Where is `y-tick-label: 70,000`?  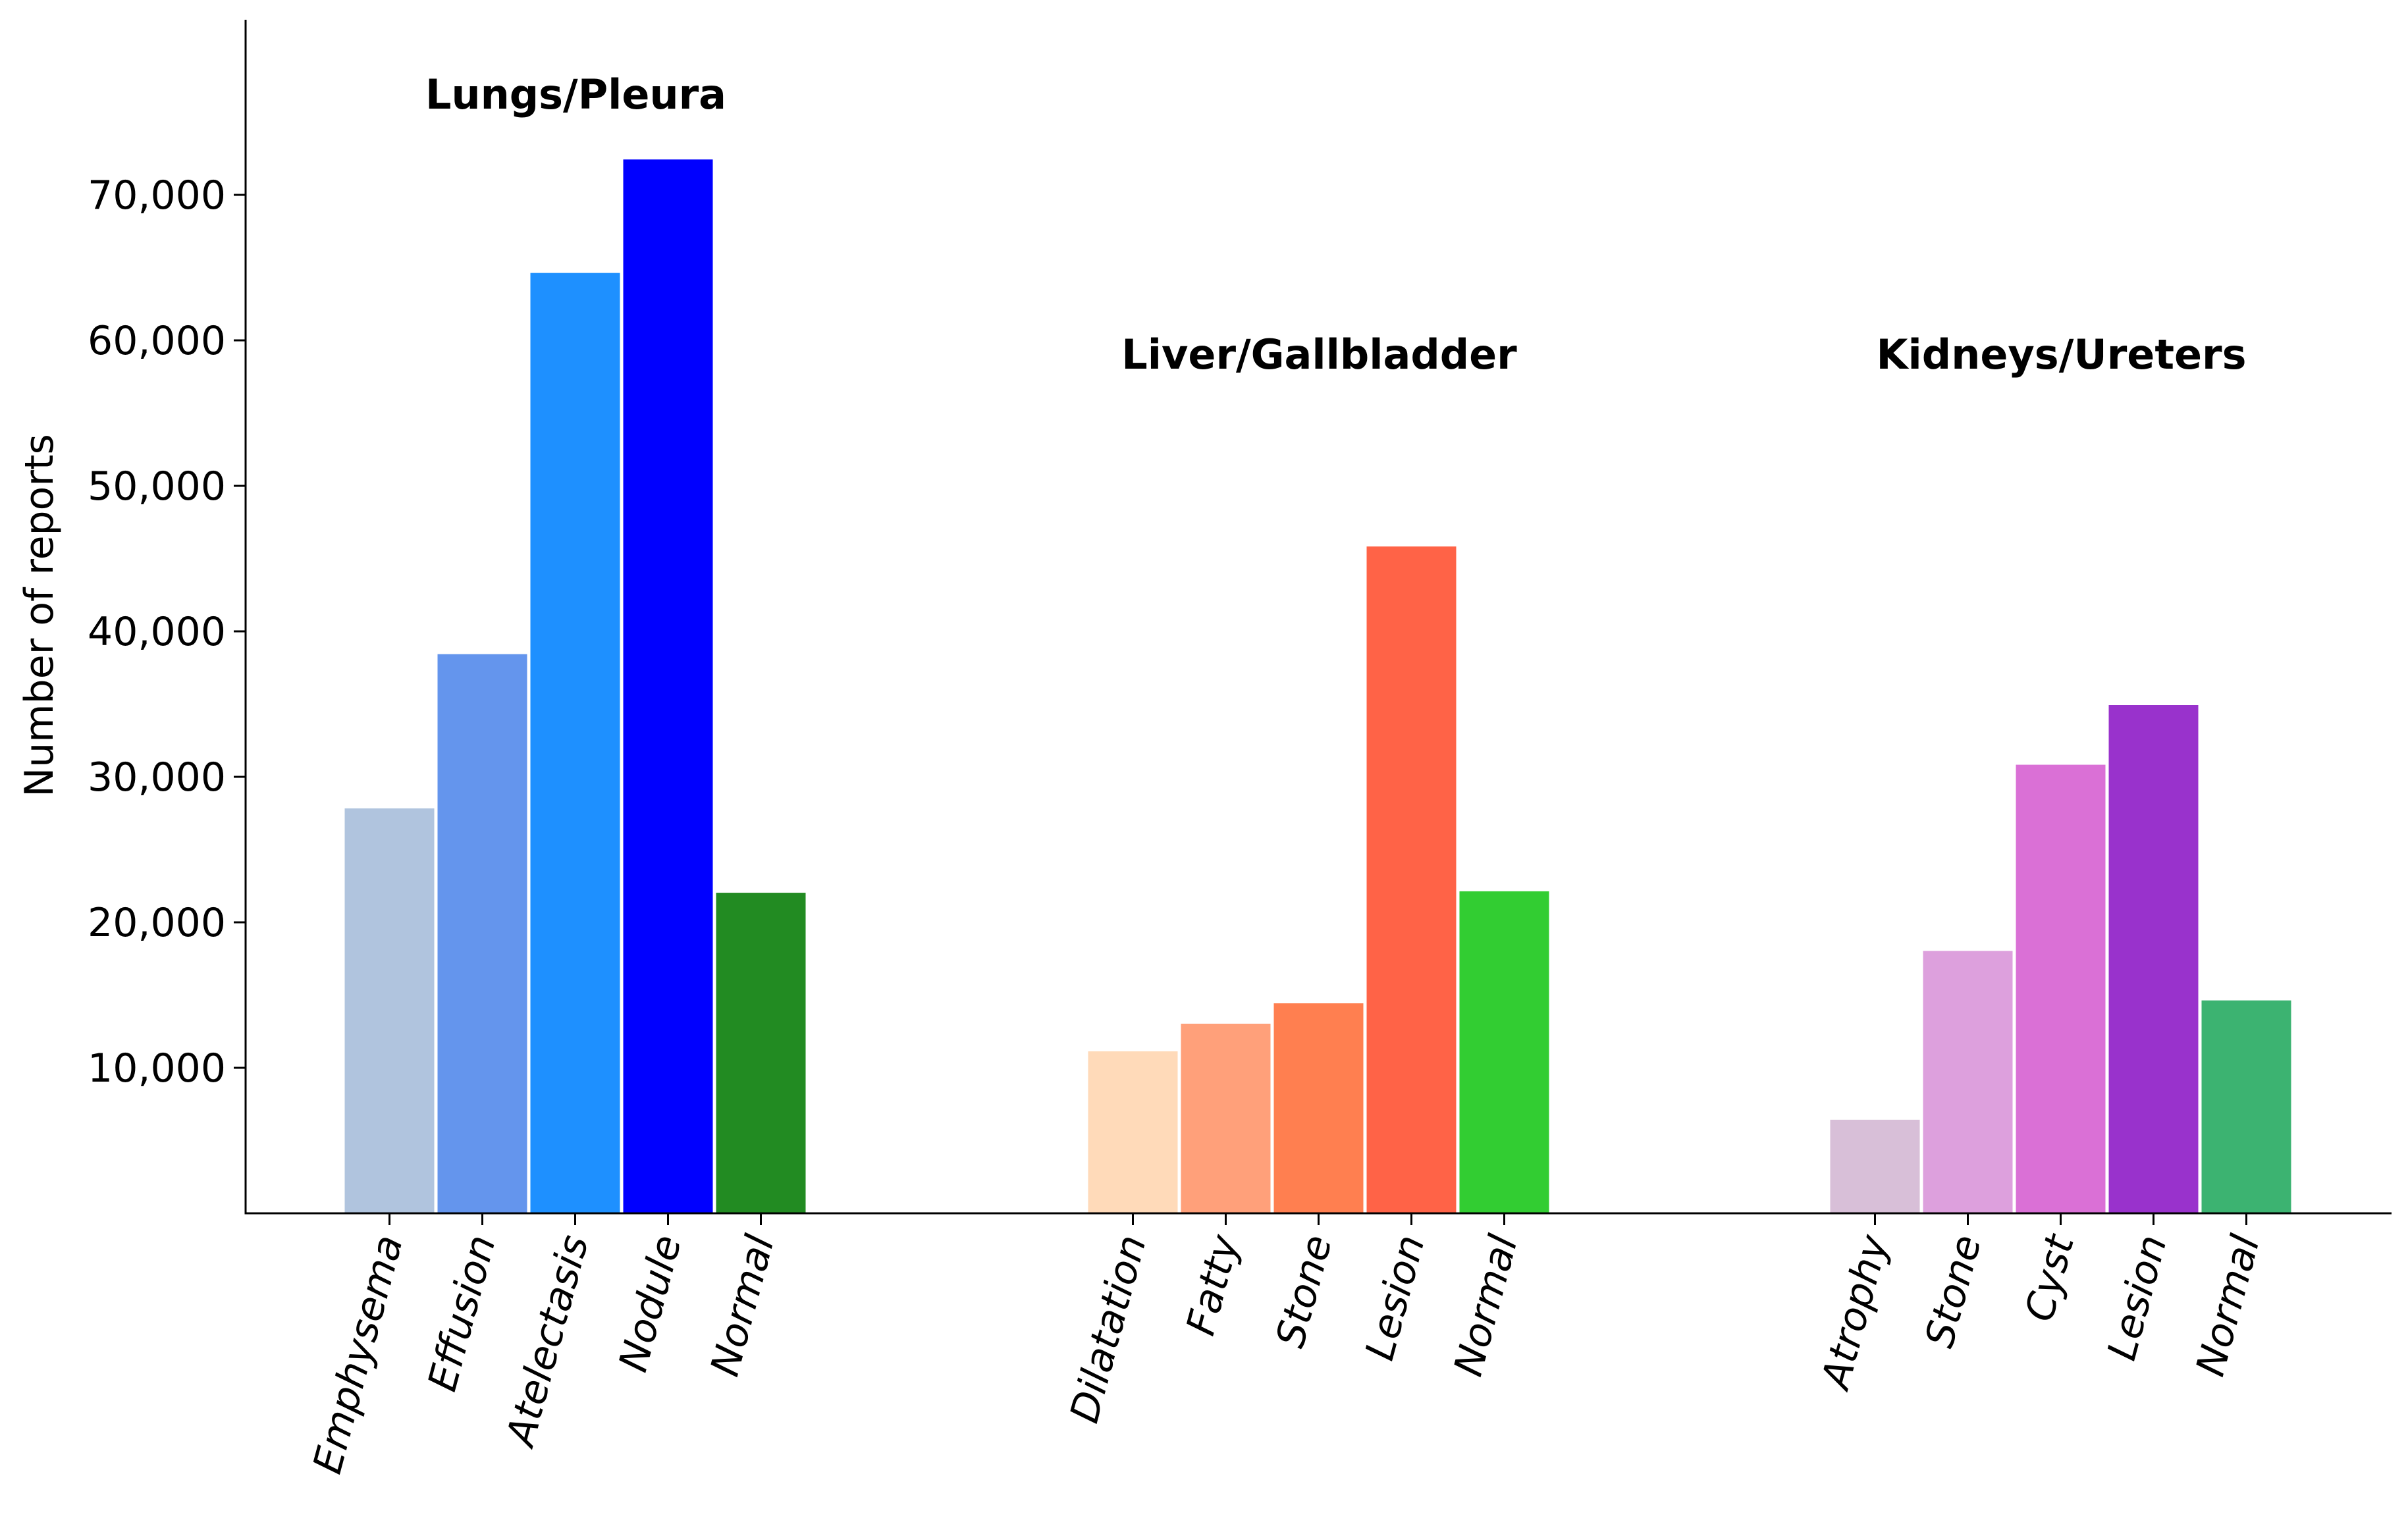
y-tick-label: 70,000 is located at coordinates (157, 195).